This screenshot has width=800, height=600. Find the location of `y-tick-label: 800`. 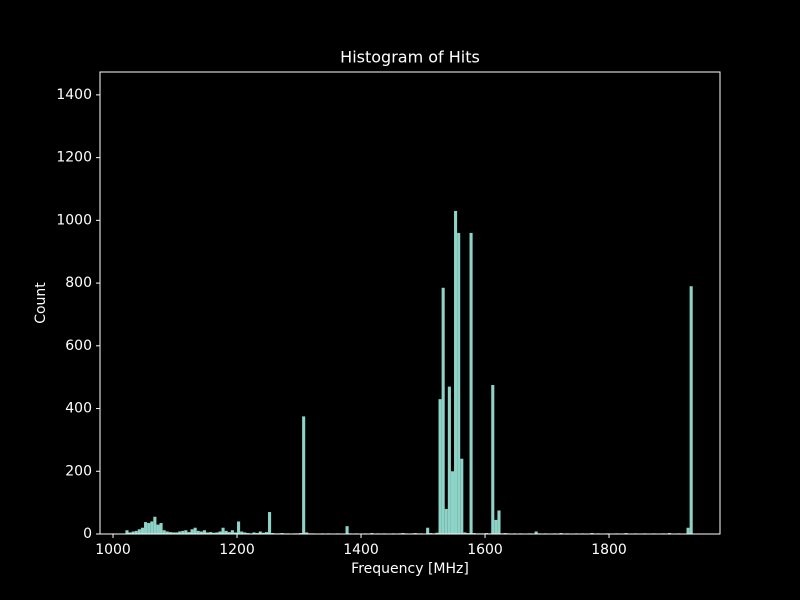

y-tick-label: 800 is located at coordinates (78, 283).